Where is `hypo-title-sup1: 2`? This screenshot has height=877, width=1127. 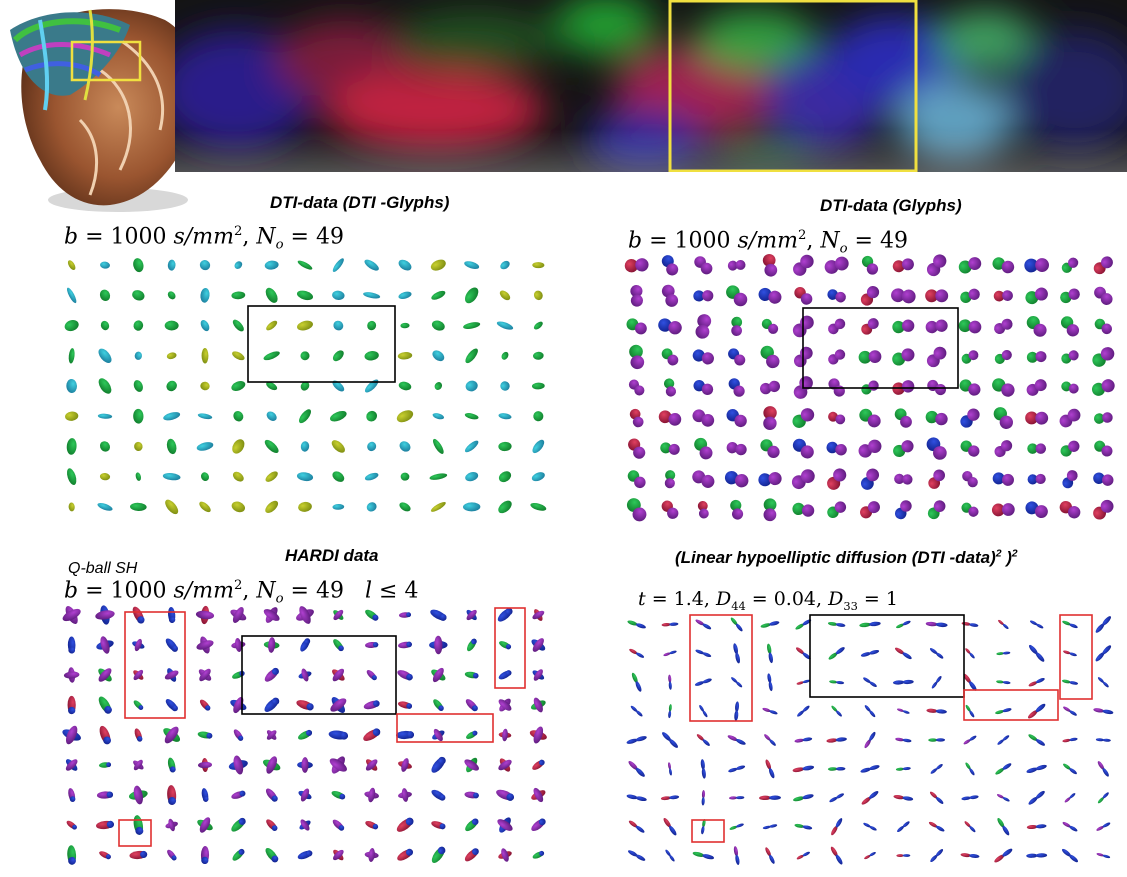 hypo-title-sup1: 2 is located at coordinates (998, 554).